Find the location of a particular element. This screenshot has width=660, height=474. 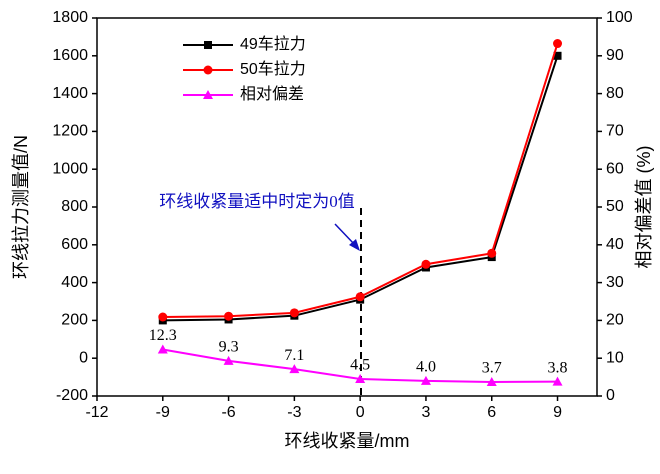

y2-tick-label: 20 is located at coordinates (615, 320).